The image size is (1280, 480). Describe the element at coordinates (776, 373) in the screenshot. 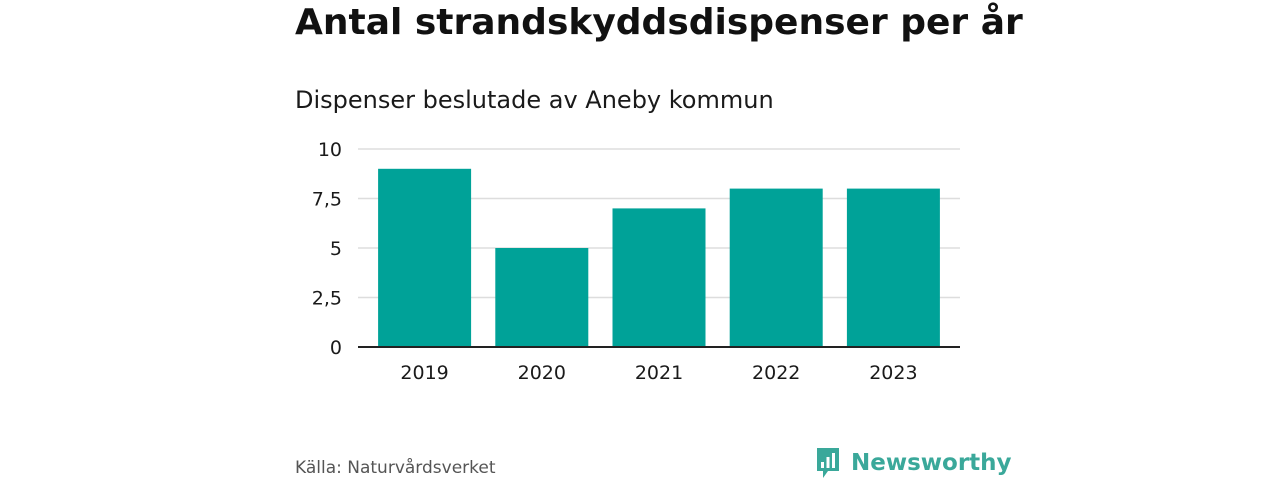

I see `x-tick-label: 2022` at that location.